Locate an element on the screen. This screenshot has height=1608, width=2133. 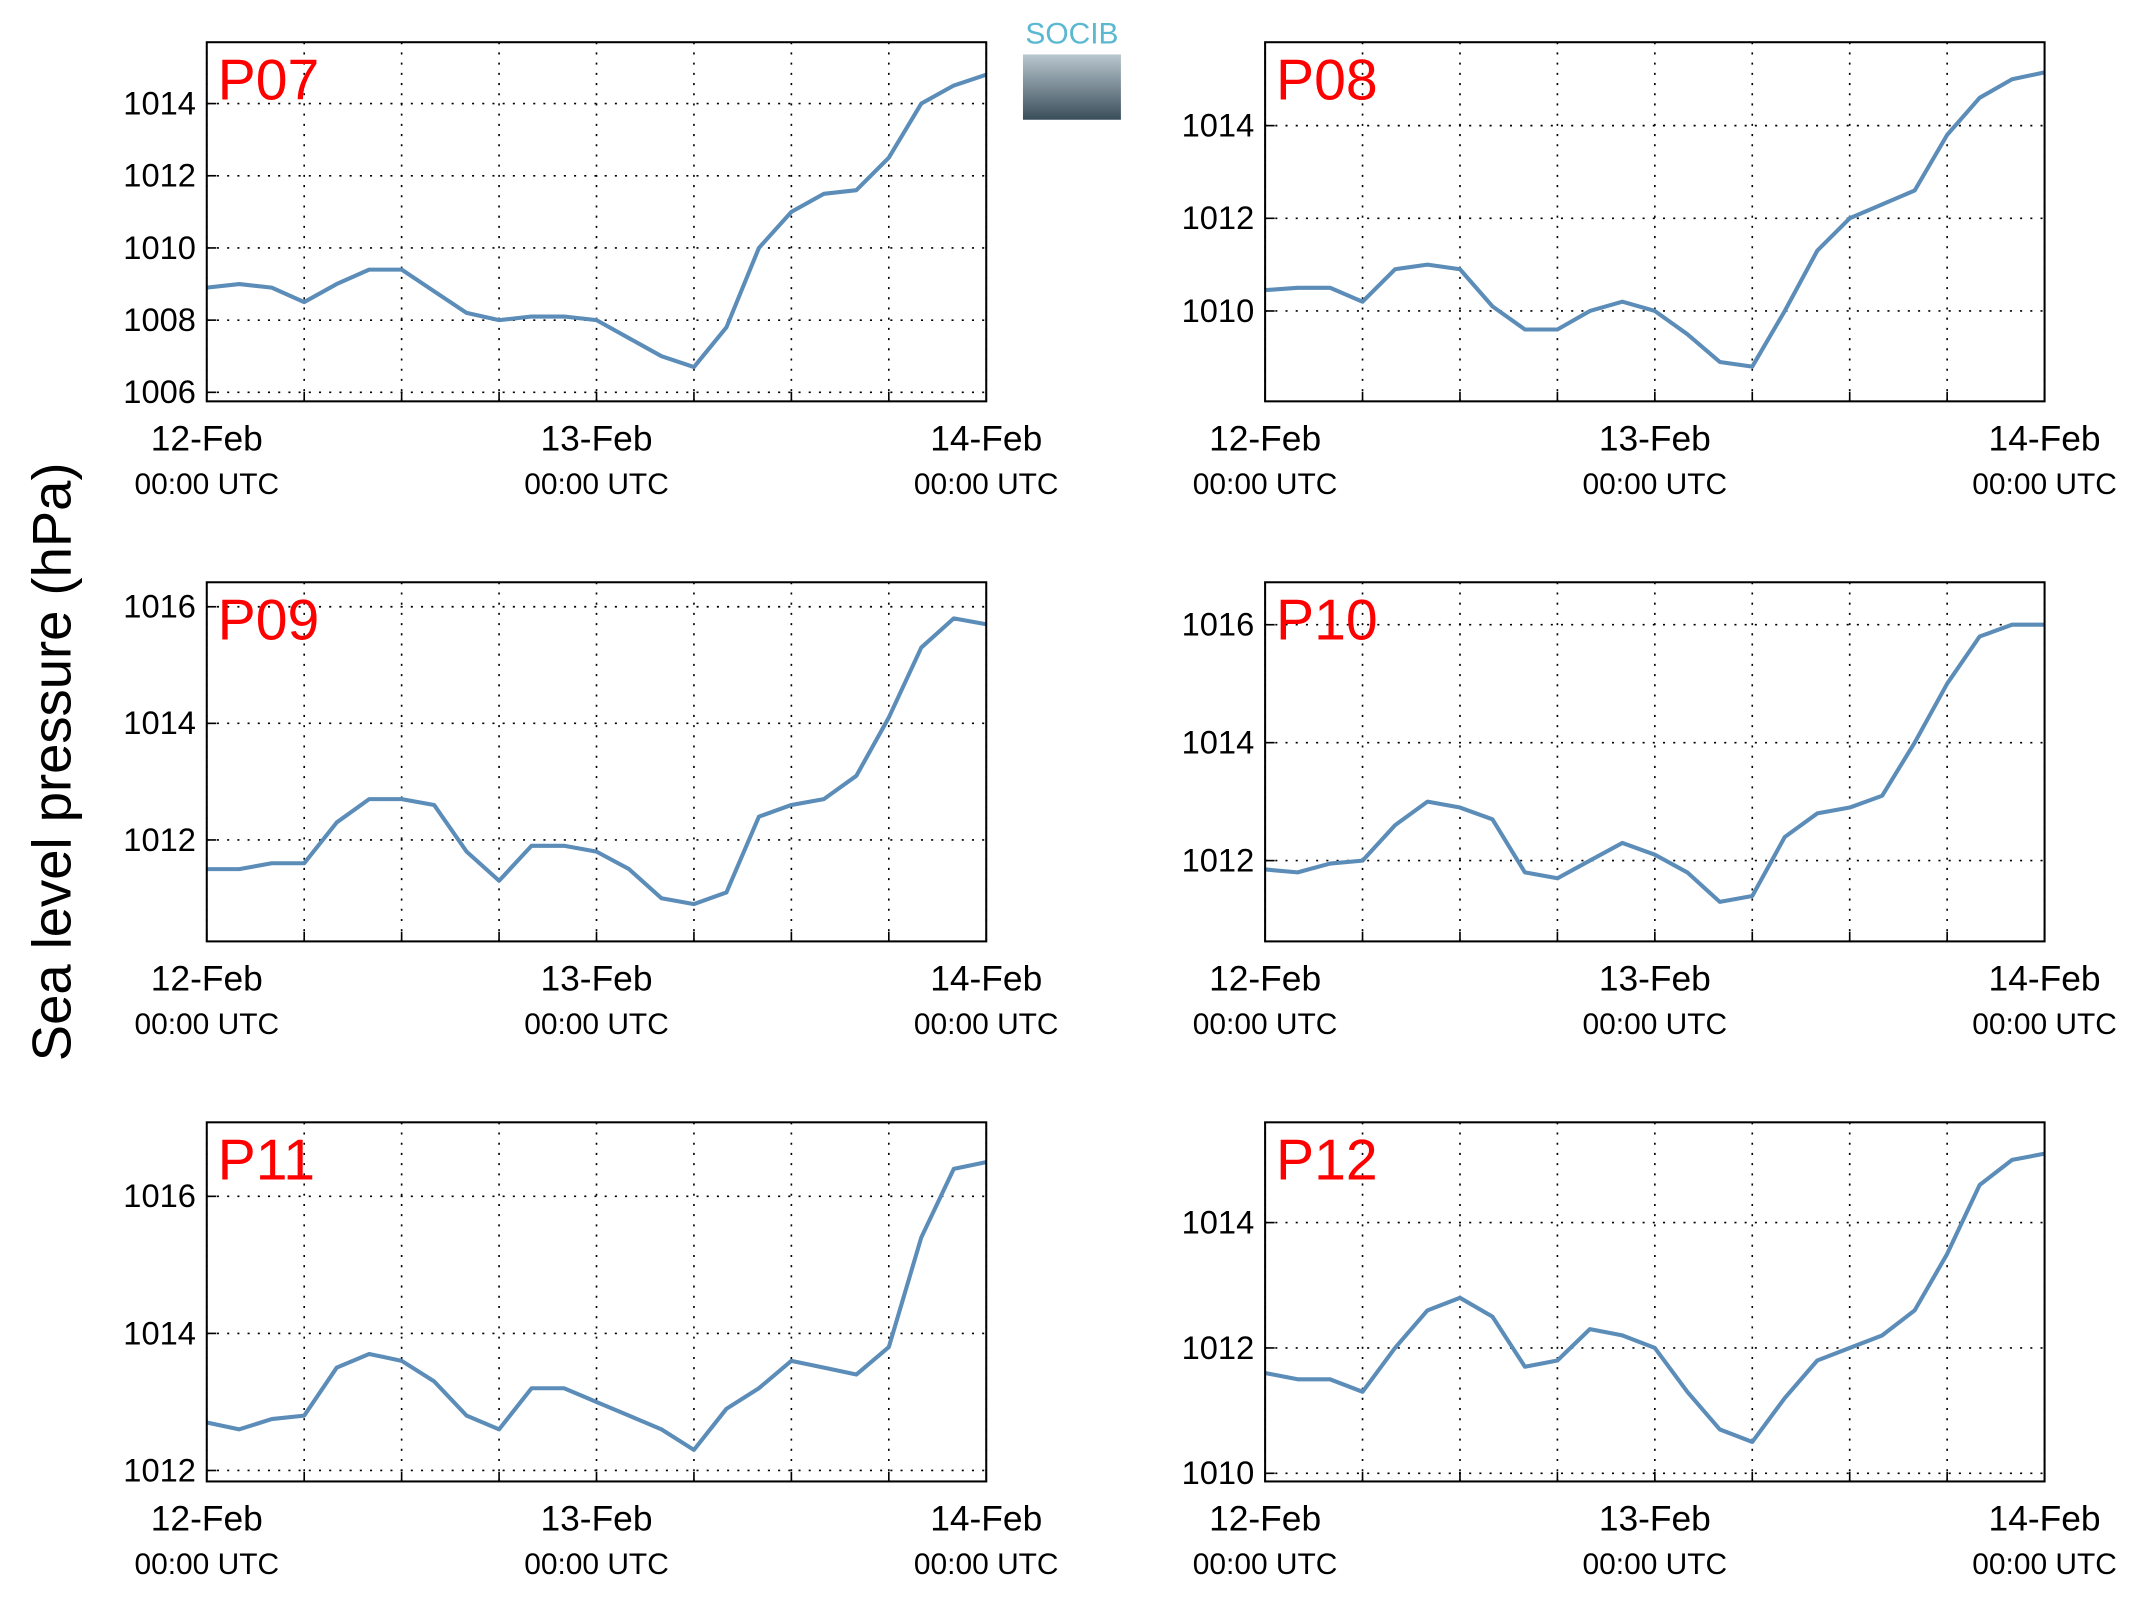
logo: SOCIB is located at coordinates (1071, 69).